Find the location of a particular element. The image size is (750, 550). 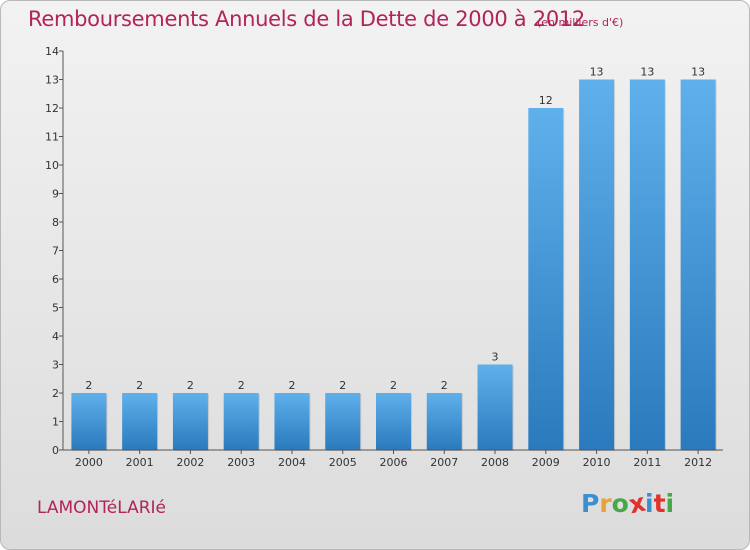

bar-value-label: 12 is located at coordinates (546, 100).